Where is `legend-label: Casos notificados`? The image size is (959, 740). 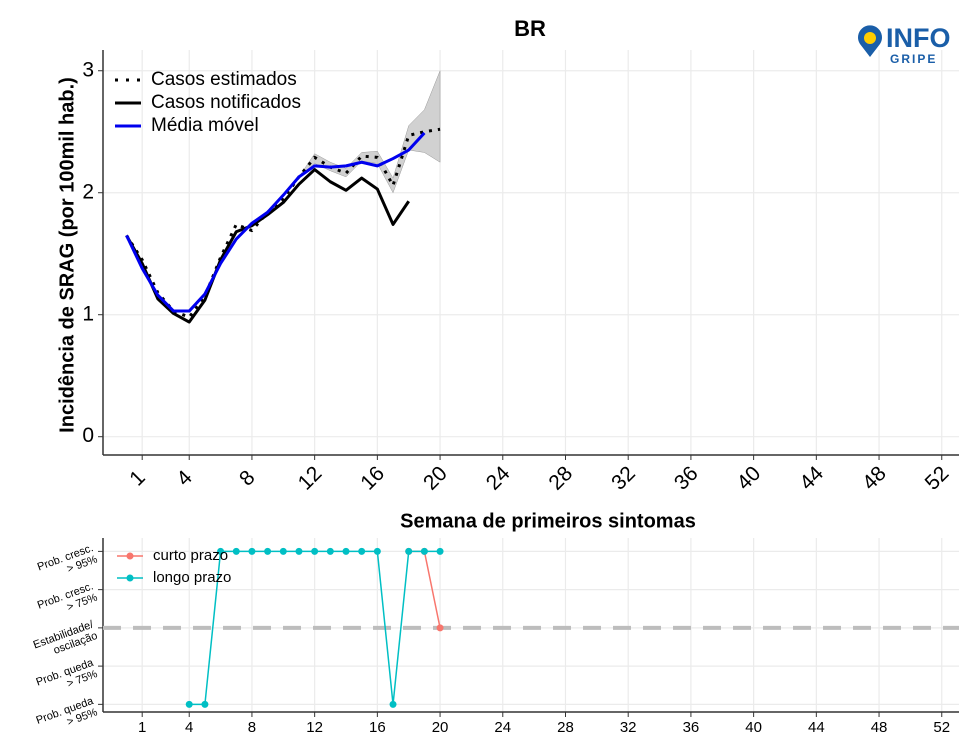 legend-label: Casos notificados is located at coordinates (226, 102).